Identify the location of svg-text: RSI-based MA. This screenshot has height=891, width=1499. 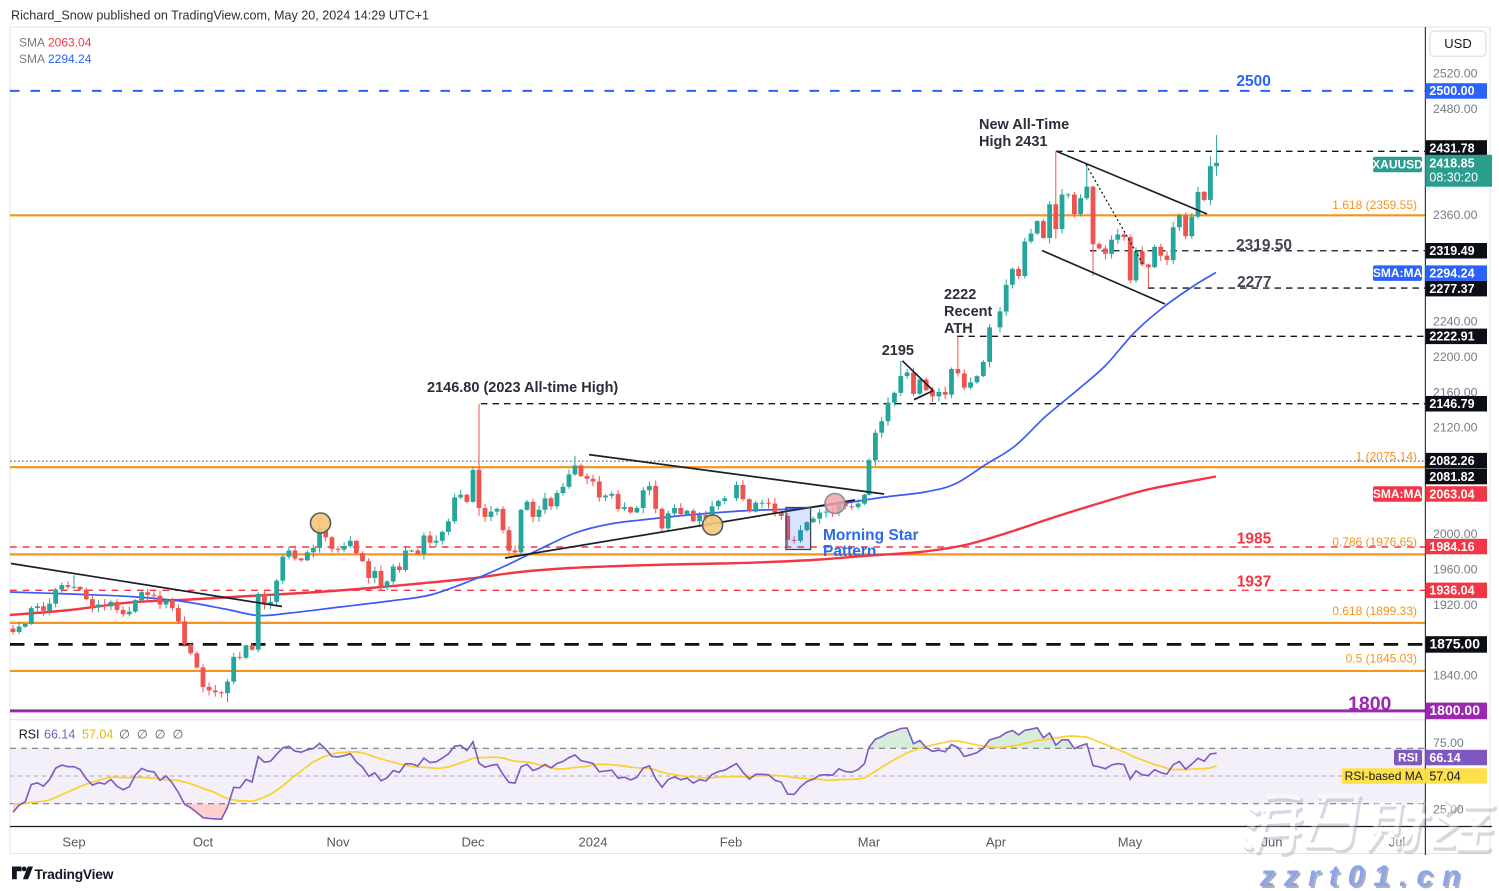
(1384, 776).